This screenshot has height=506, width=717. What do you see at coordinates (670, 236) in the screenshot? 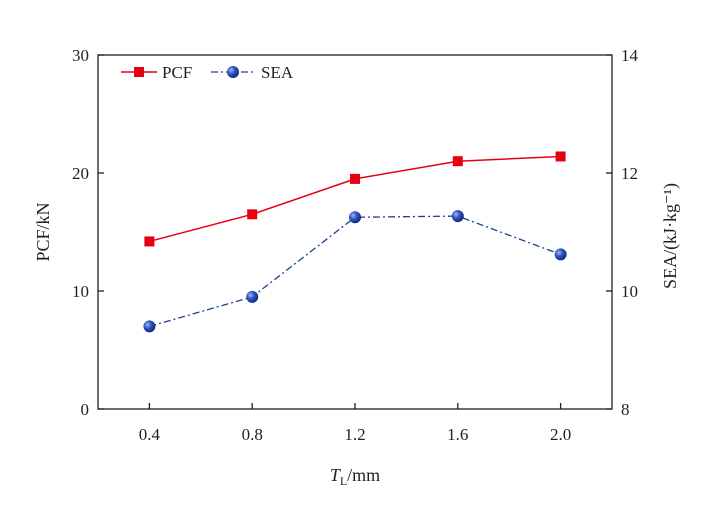
I see `right-y-axis-title: SEA/(kJ·kg⁻¹)` at bounding box center [670, 236].